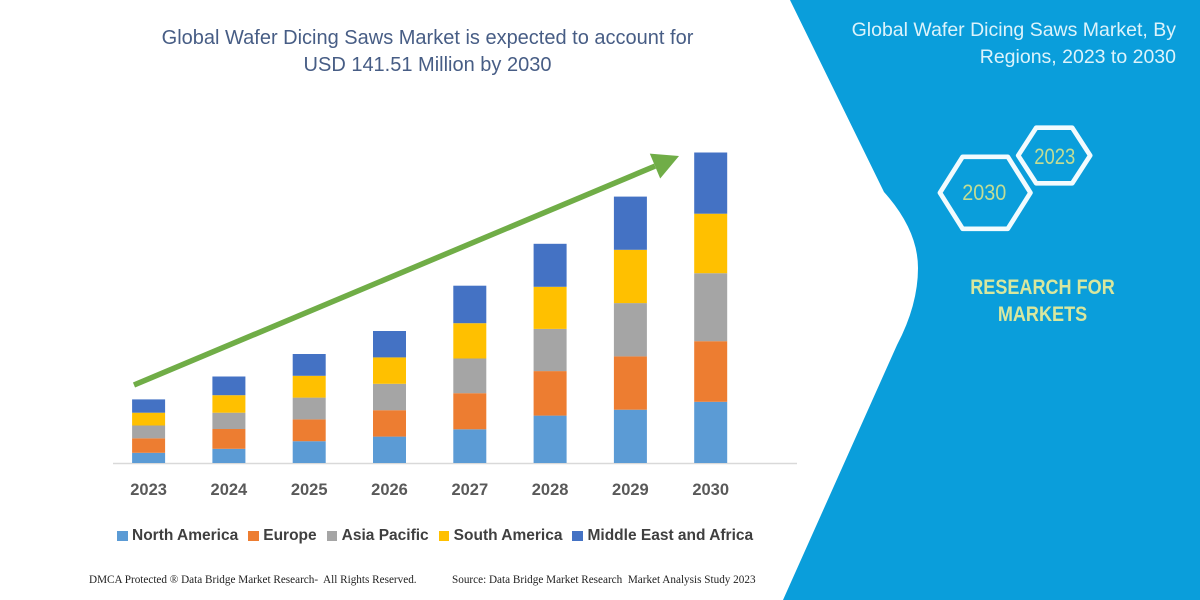 This screenshot has height=600, width=1200. Describe the element at coordinates (630, 490) in the screenshot. I see `svg-text: 2029` at that location.